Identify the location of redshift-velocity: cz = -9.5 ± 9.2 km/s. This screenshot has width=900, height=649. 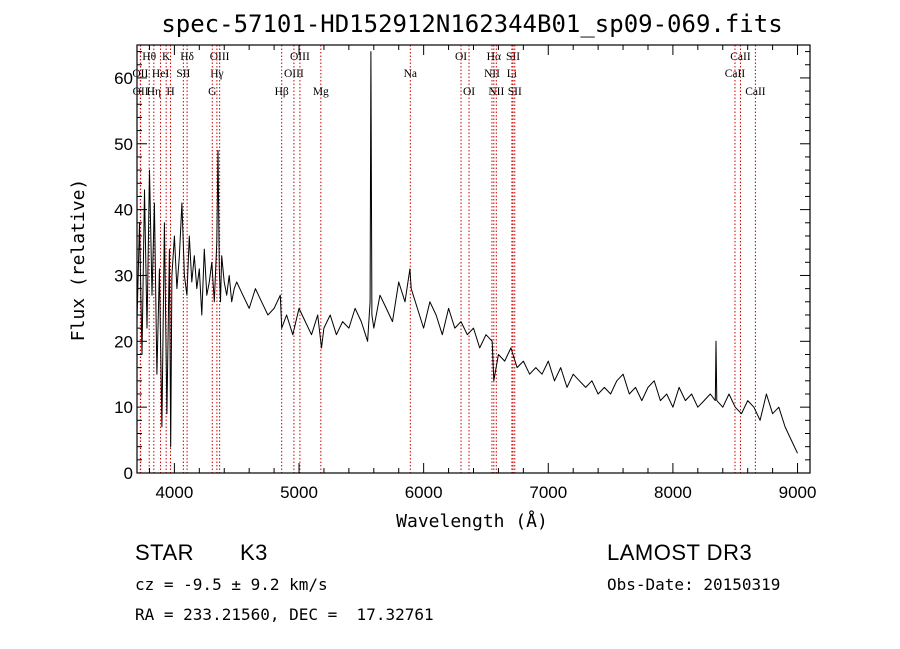
(231, 584).